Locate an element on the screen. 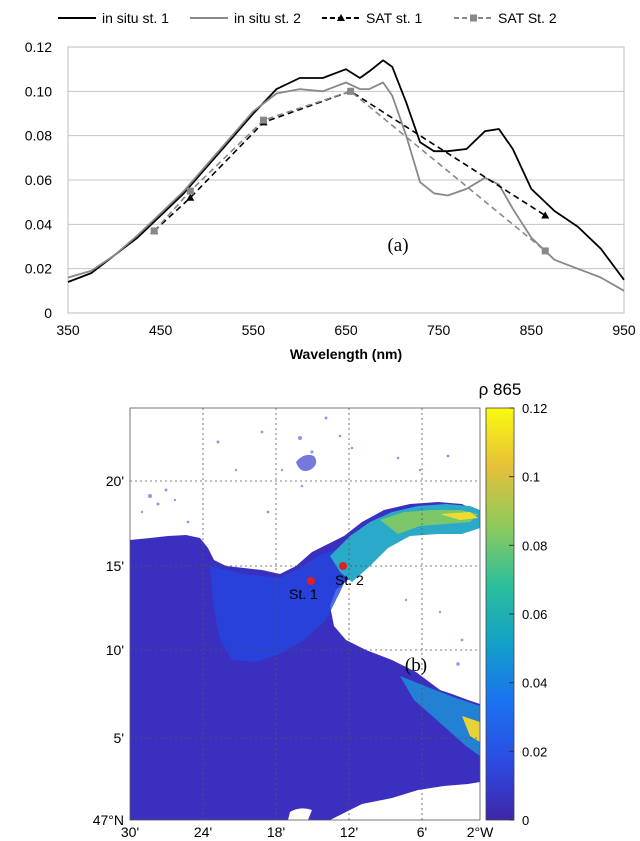 The width and height of the screenshot is (640, 841). longitude-tick-label: 18' is located at coordinates (276, 832).